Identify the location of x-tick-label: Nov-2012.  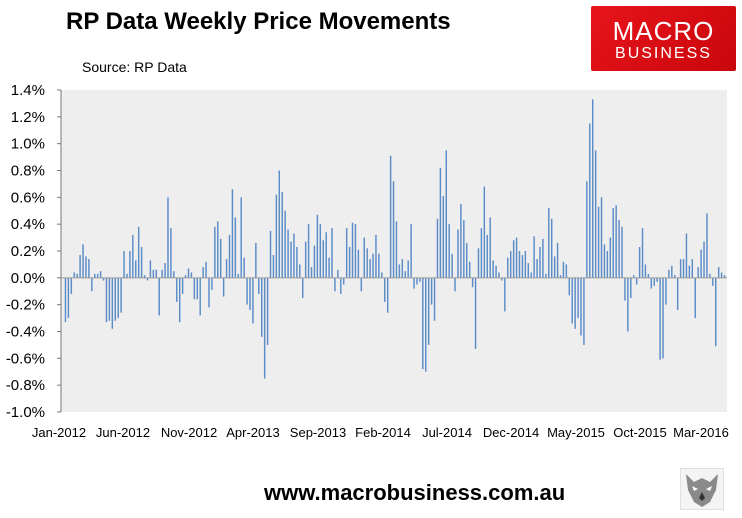
(189, 432).